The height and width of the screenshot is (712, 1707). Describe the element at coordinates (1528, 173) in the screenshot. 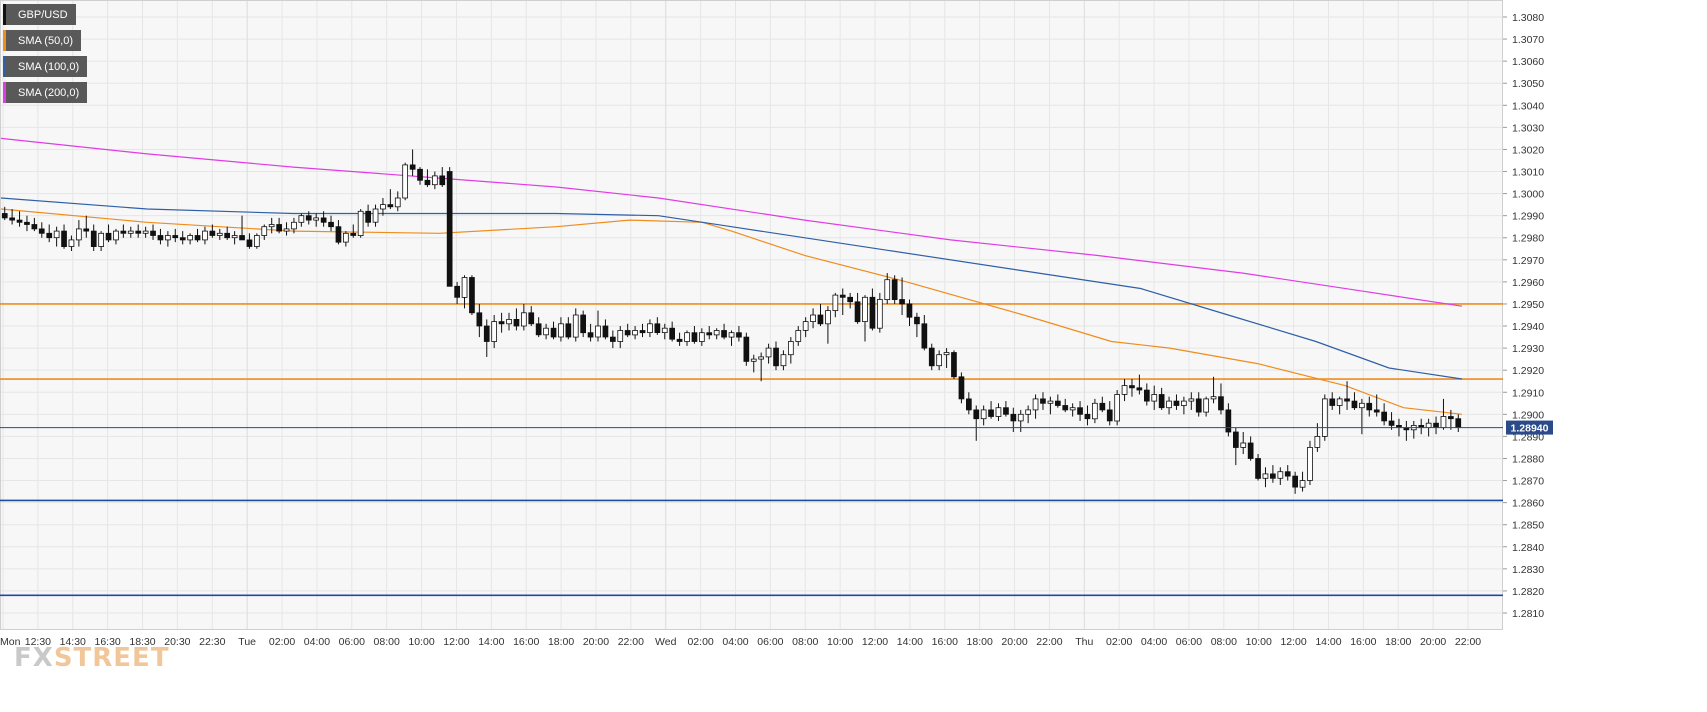

I see `y-tick-label: 1.3010` at that location.